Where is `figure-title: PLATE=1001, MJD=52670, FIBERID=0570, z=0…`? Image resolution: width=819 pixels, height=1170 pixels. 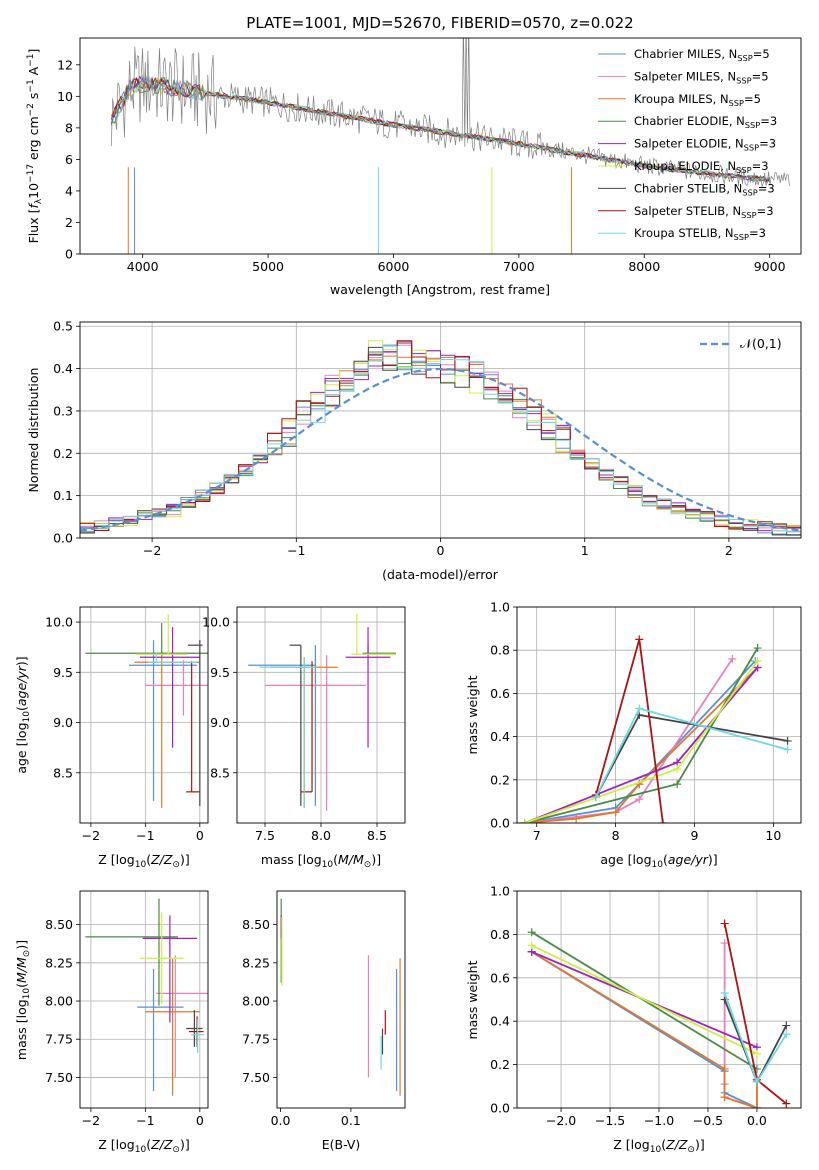 figure-title: PLATE=1001, MJD=52670, FIBERID=0570, z=0… is located at coordinates (439, 23).